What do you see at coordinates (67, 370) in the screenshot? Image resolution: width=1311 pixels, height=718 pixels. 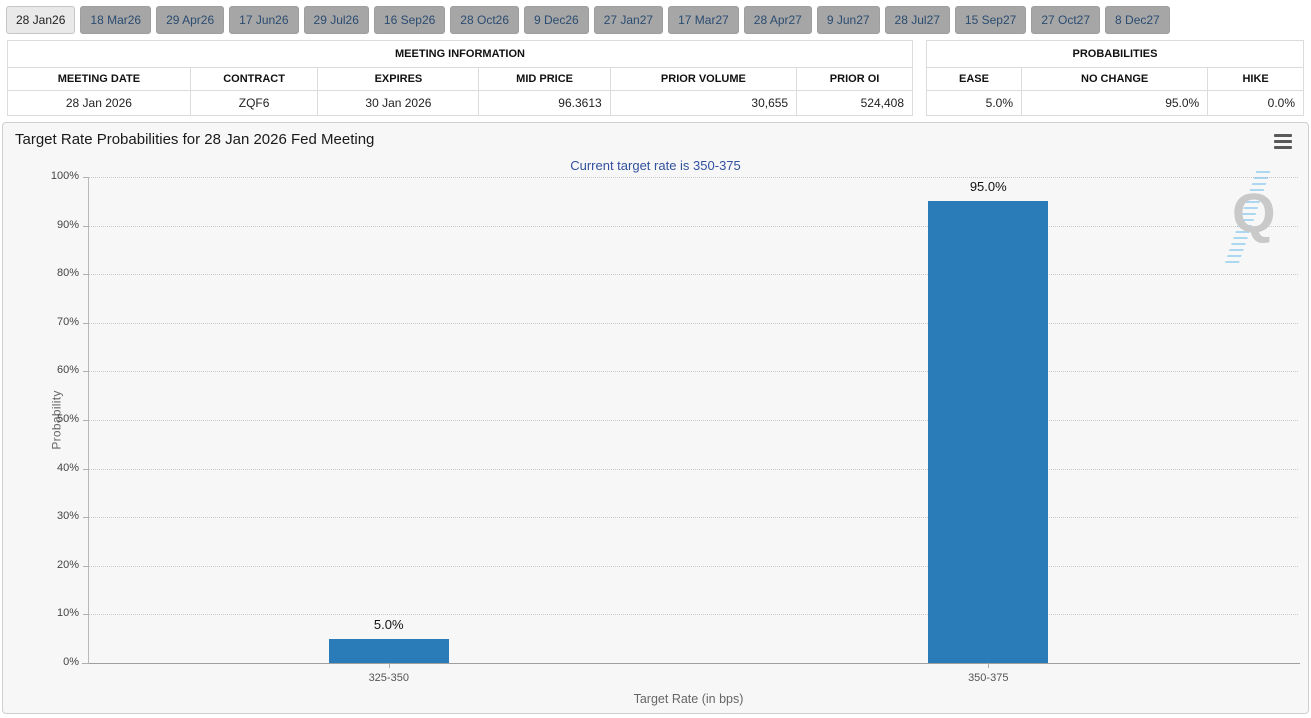 I see `y-tick-label: 60%` at bounding box center [67, 370].